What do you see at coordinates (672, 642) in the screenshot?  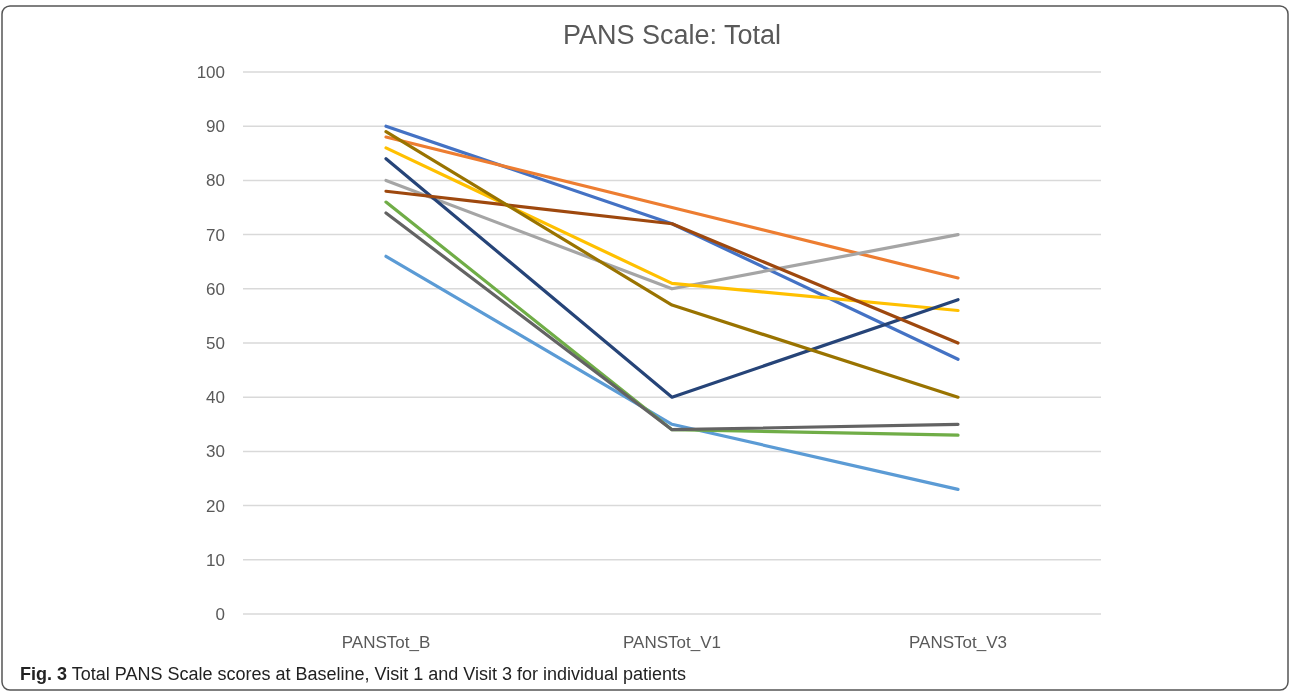 I see `x-tick-label: PANSTot_V1` at bounding box center [672, 642].